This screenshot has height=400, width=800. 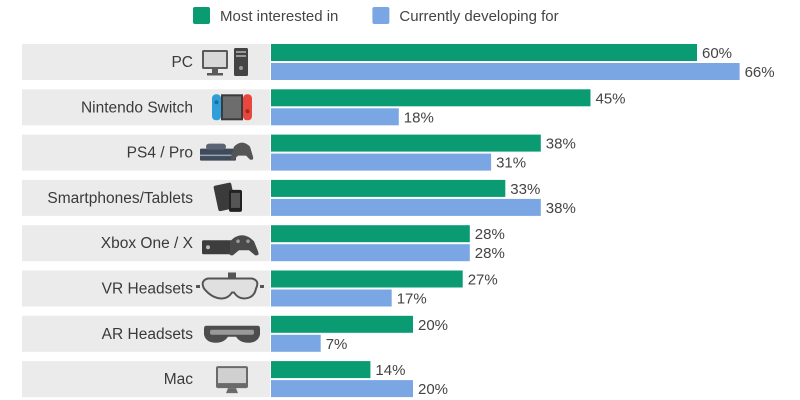 I want to click on category-label: VR Headsets, so click(x=148, y=289).